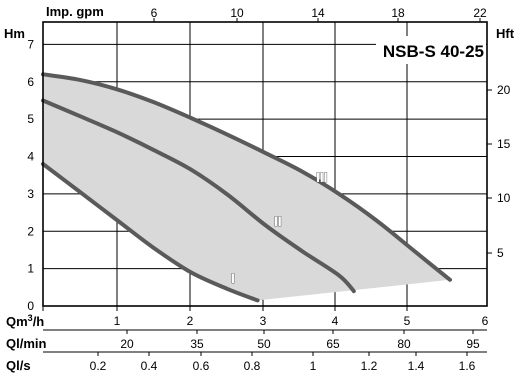 This screenshot has height=378, width=528. I want to click on right-axis-label: Hft, so click(505, 33).